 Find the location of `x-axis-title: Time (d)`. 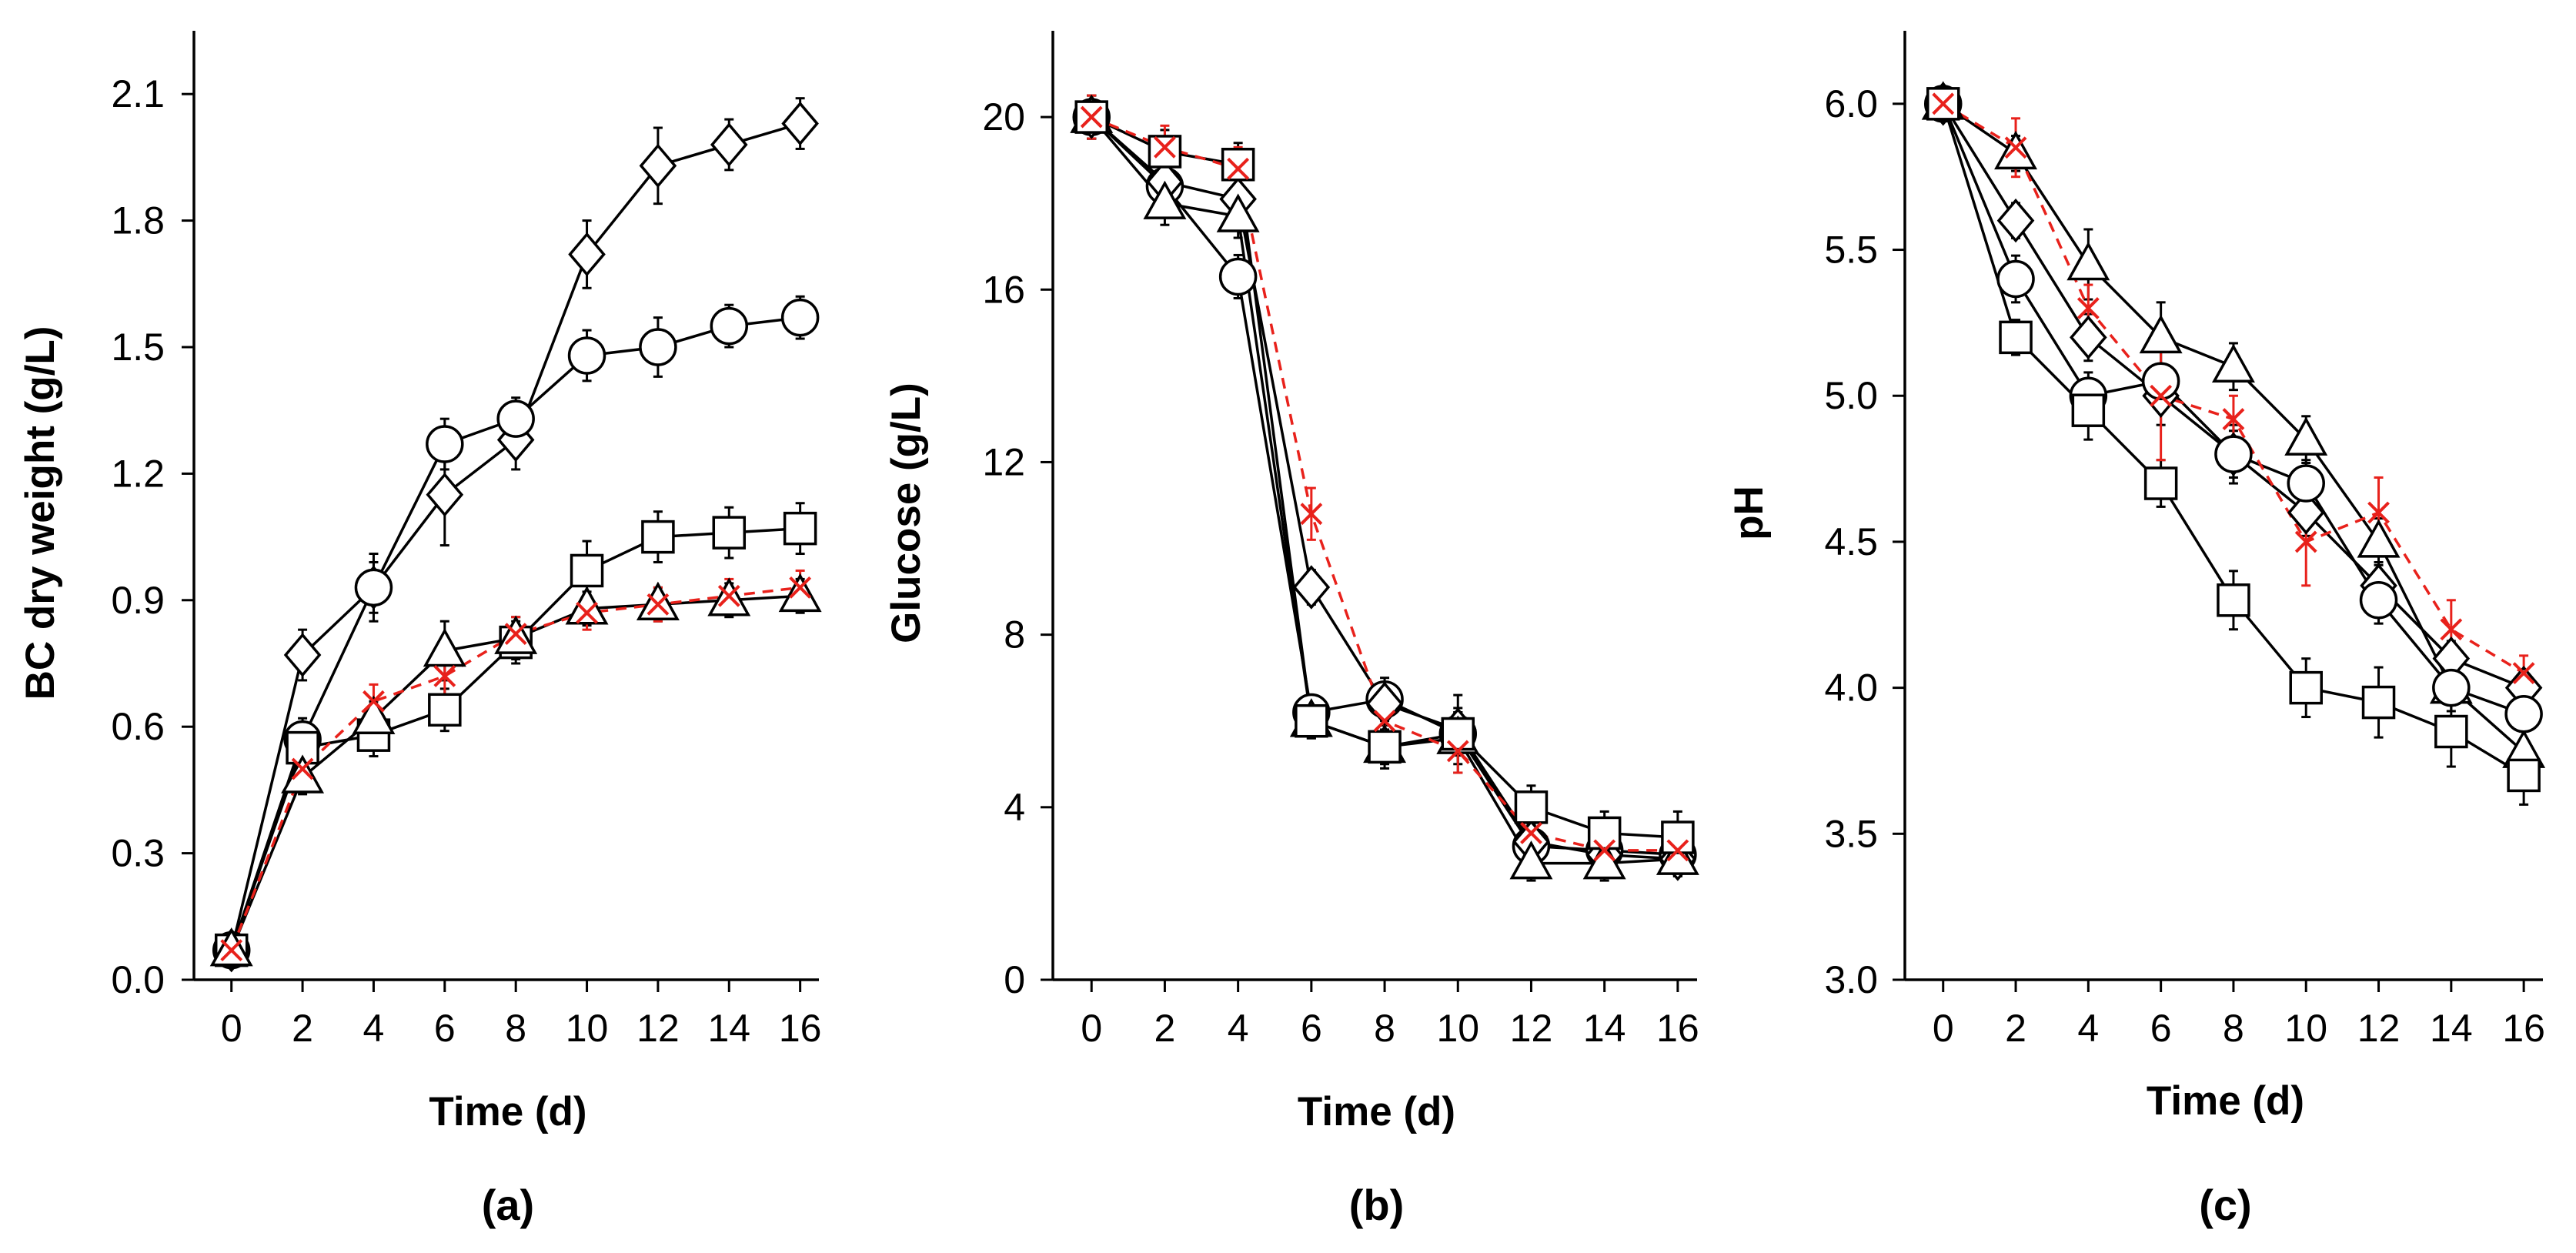

x-axis-title: Time (d) is located at coordinates (1376, 1111).